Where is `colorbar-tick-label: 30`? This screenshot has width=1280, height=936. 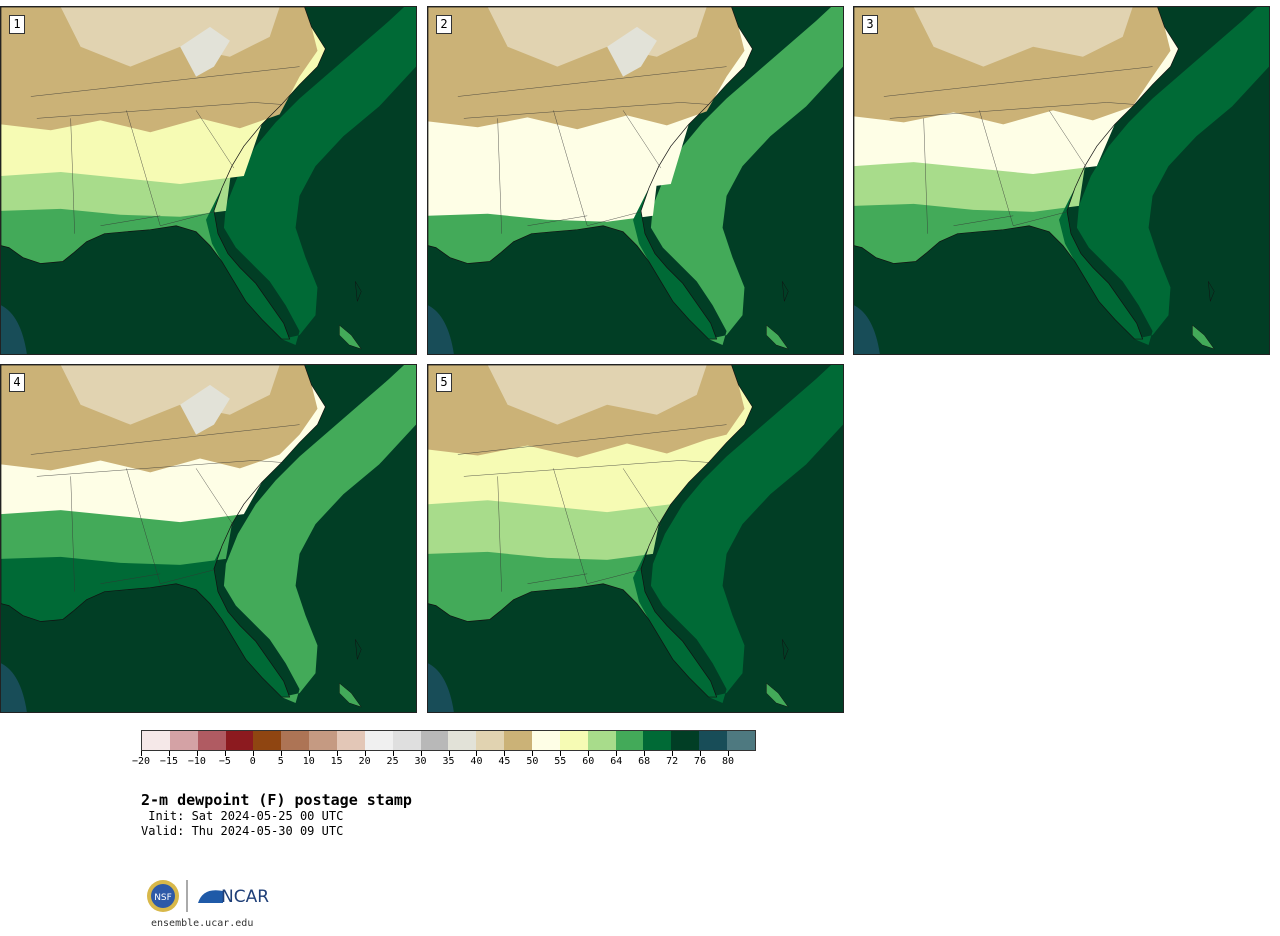
colorbar-tick-label: 30 is located at coordinates (420, 761).